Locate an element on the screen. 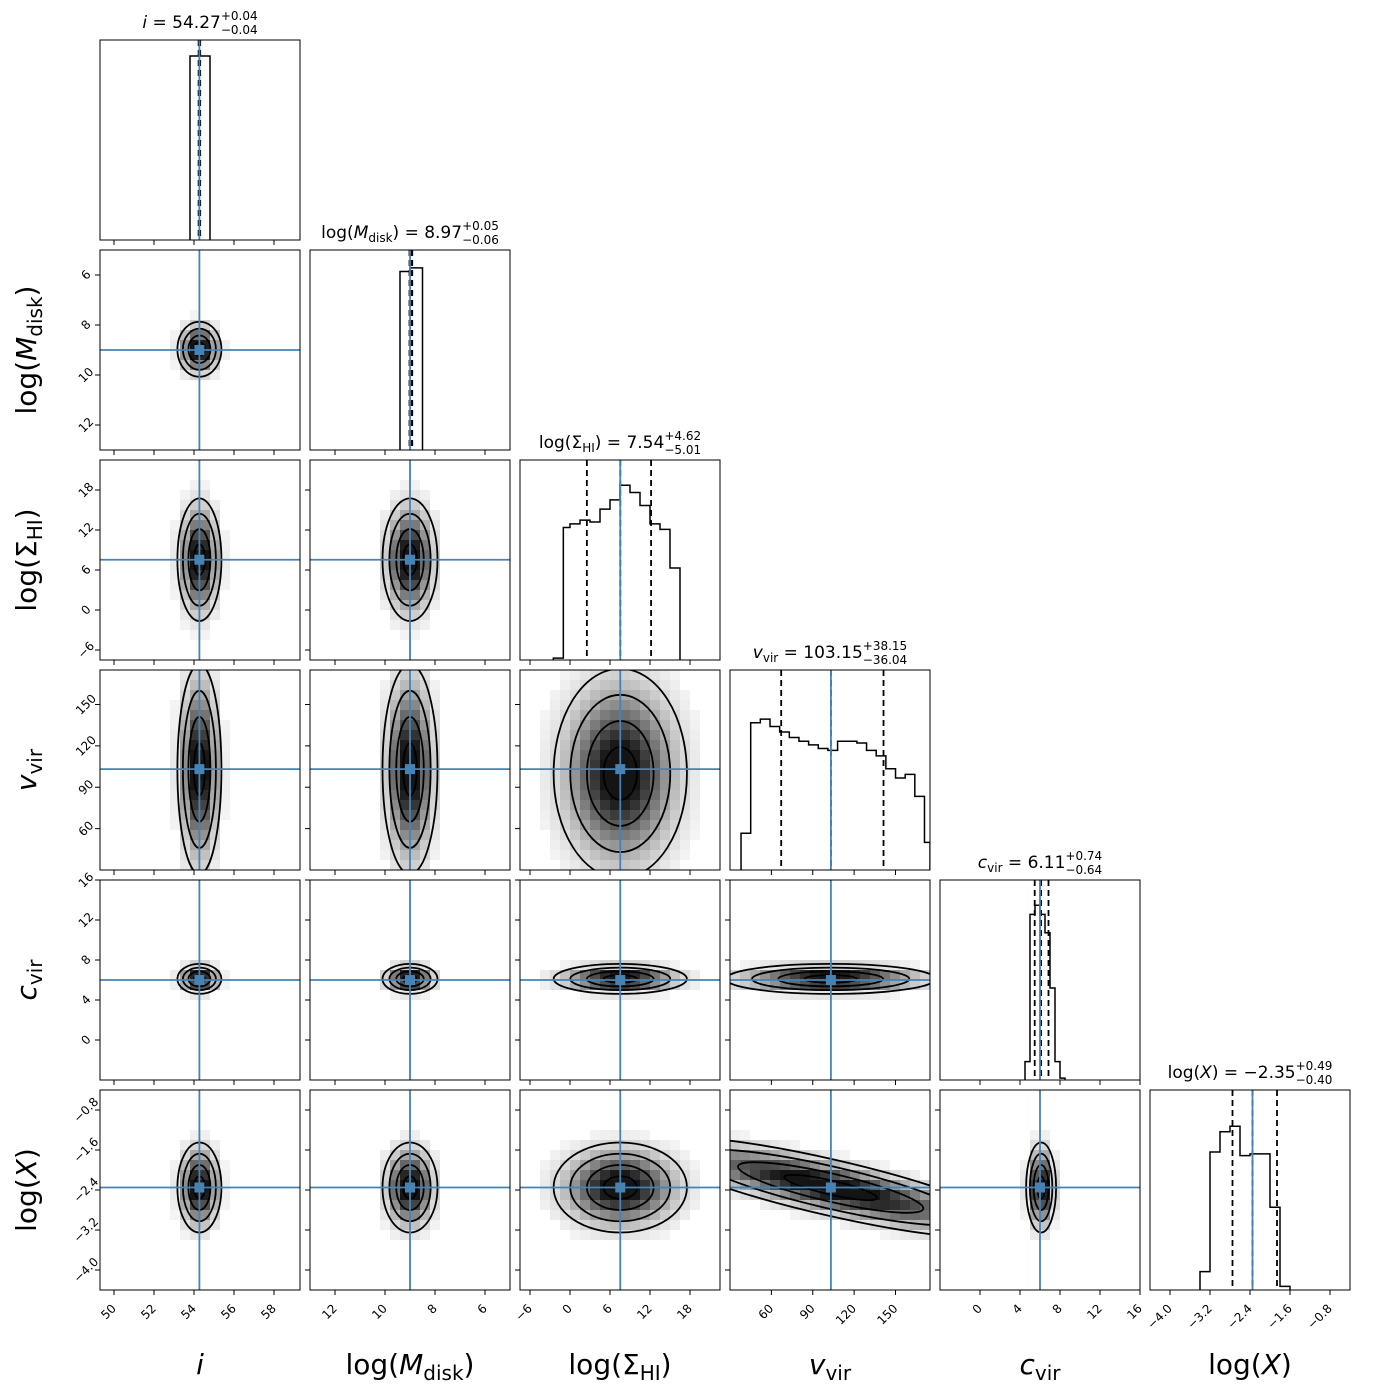 The image size is (1390, 1390). x-axis-label-v_vir: vvir is located at coordinates (830, 1366).